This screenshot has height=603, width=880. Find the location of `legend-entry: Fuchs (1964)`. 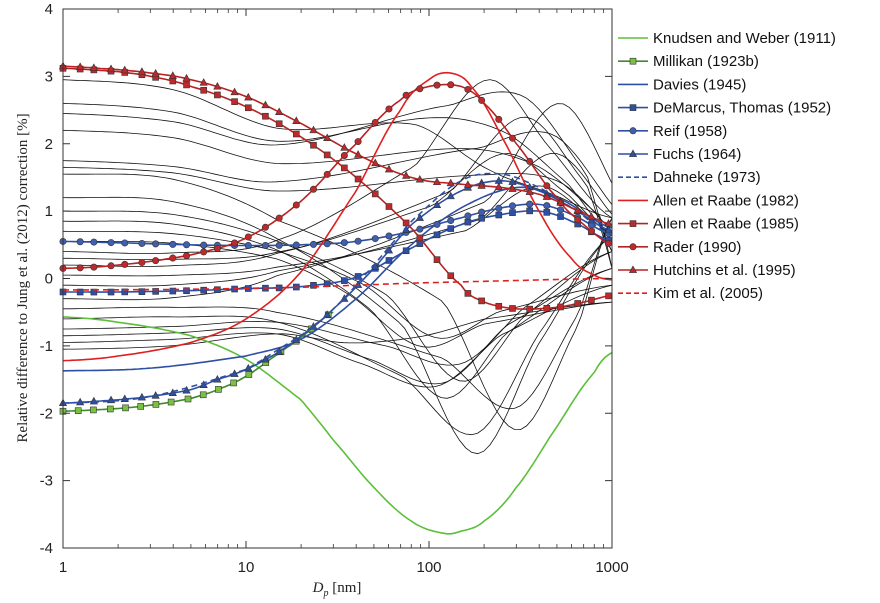

legend-entry: Fuchs (1964) is located at coordinates (679, 154).